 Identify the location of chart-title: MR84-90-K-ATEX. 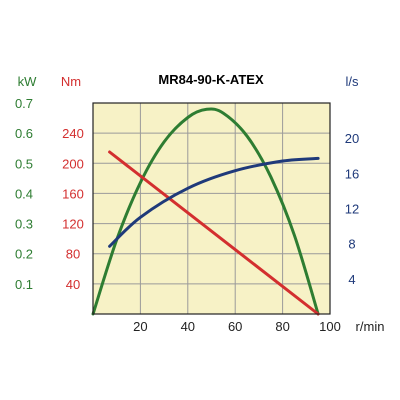
(211, 79).